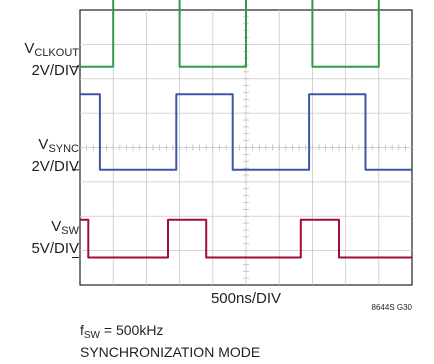 This screenshot has width=434, height=364. I want to click on channel-scale-clkout: 2V/DIV, so click(55, 70).